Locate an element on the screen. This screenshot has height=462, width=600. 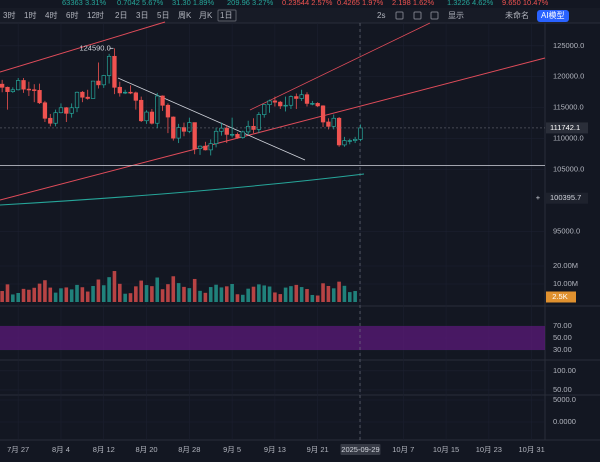
ai-button-bg is located at coordinates (553, 16).